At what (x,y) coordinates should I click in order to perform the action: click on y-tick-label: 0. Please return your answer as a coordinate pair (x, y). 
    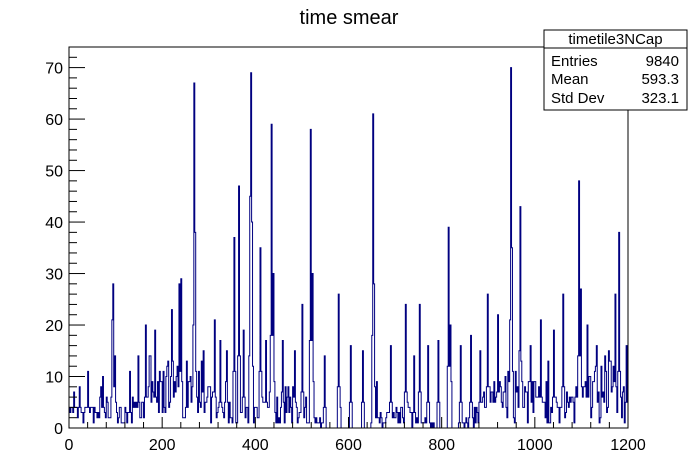
    Looking at the image, I should click on (58, 429).